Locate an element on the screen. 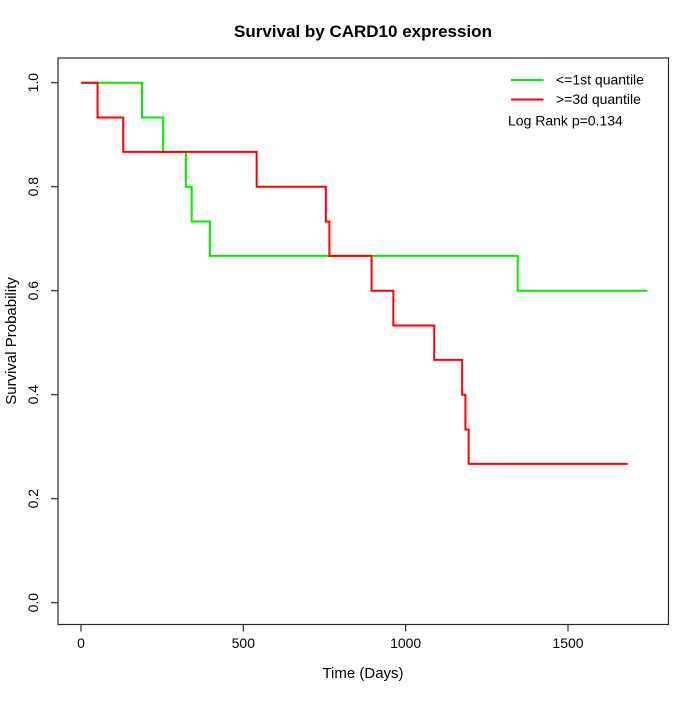 This screenshot has width=700, height=705. y-tick-label: 1.0 is located at coordinates (33, 83).